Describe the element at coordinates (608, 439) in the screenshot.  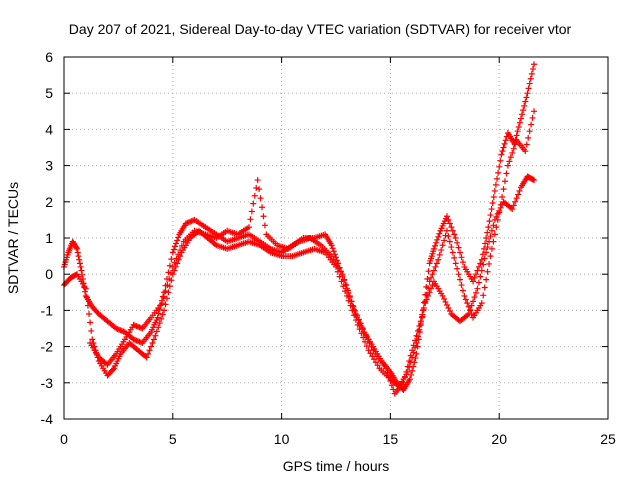
I see `x-tick-label: 25` at that location.